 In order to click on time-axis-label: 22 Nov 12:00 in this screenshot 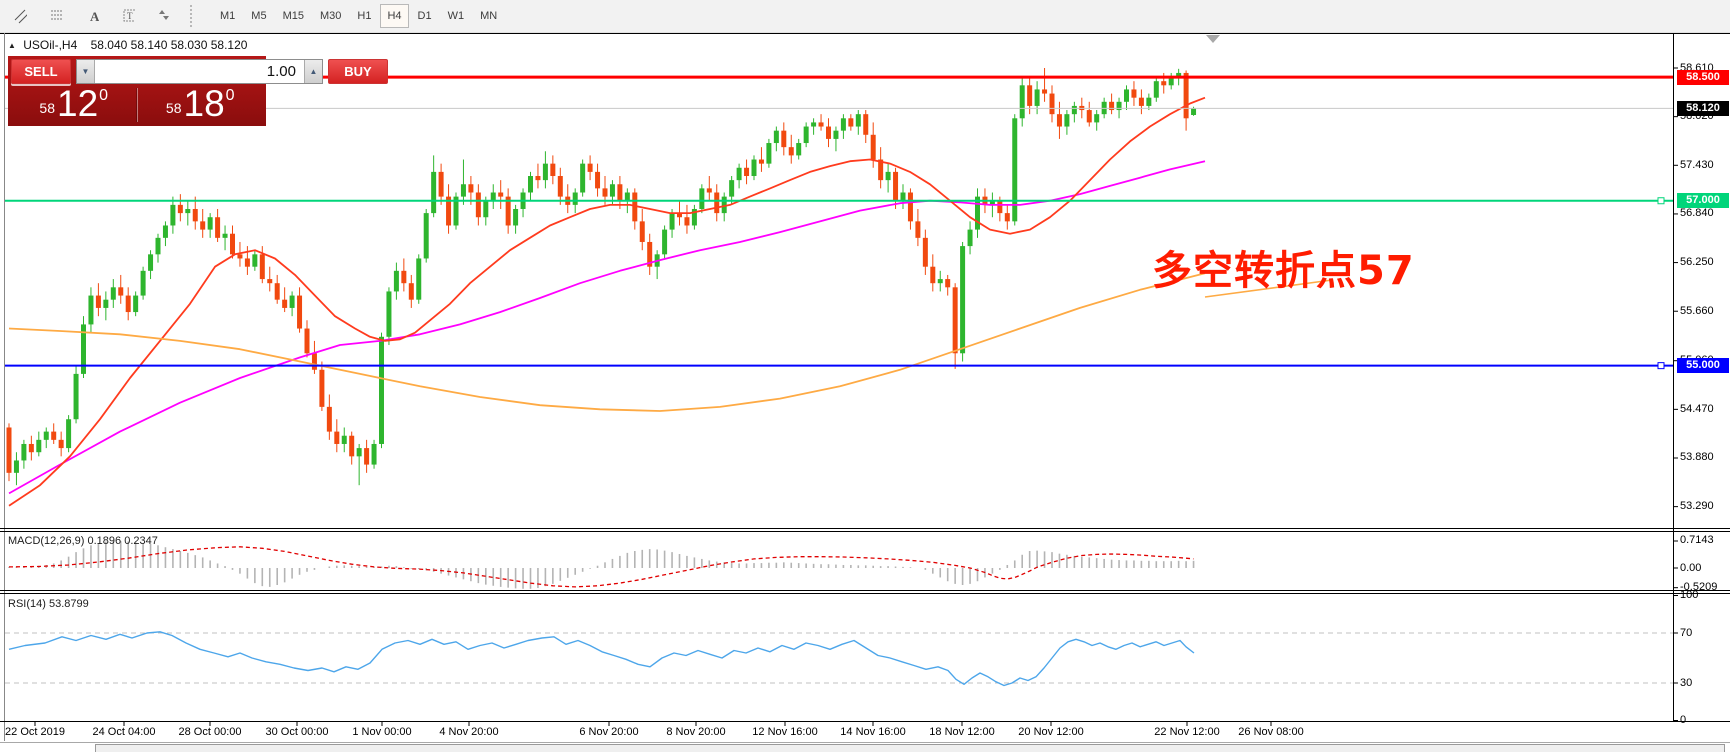, I will do `click(1187, 732)`.